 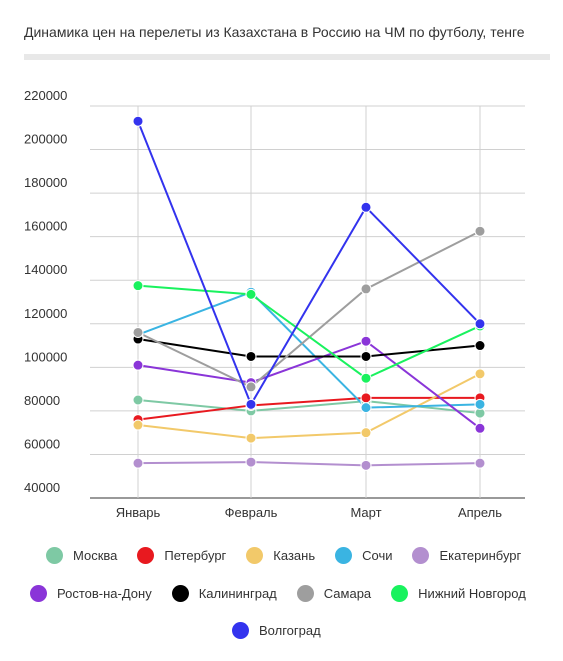 I want to click on x-axis-ticks: Январь Февраль Март Апрель, so click(x=309, y=512).